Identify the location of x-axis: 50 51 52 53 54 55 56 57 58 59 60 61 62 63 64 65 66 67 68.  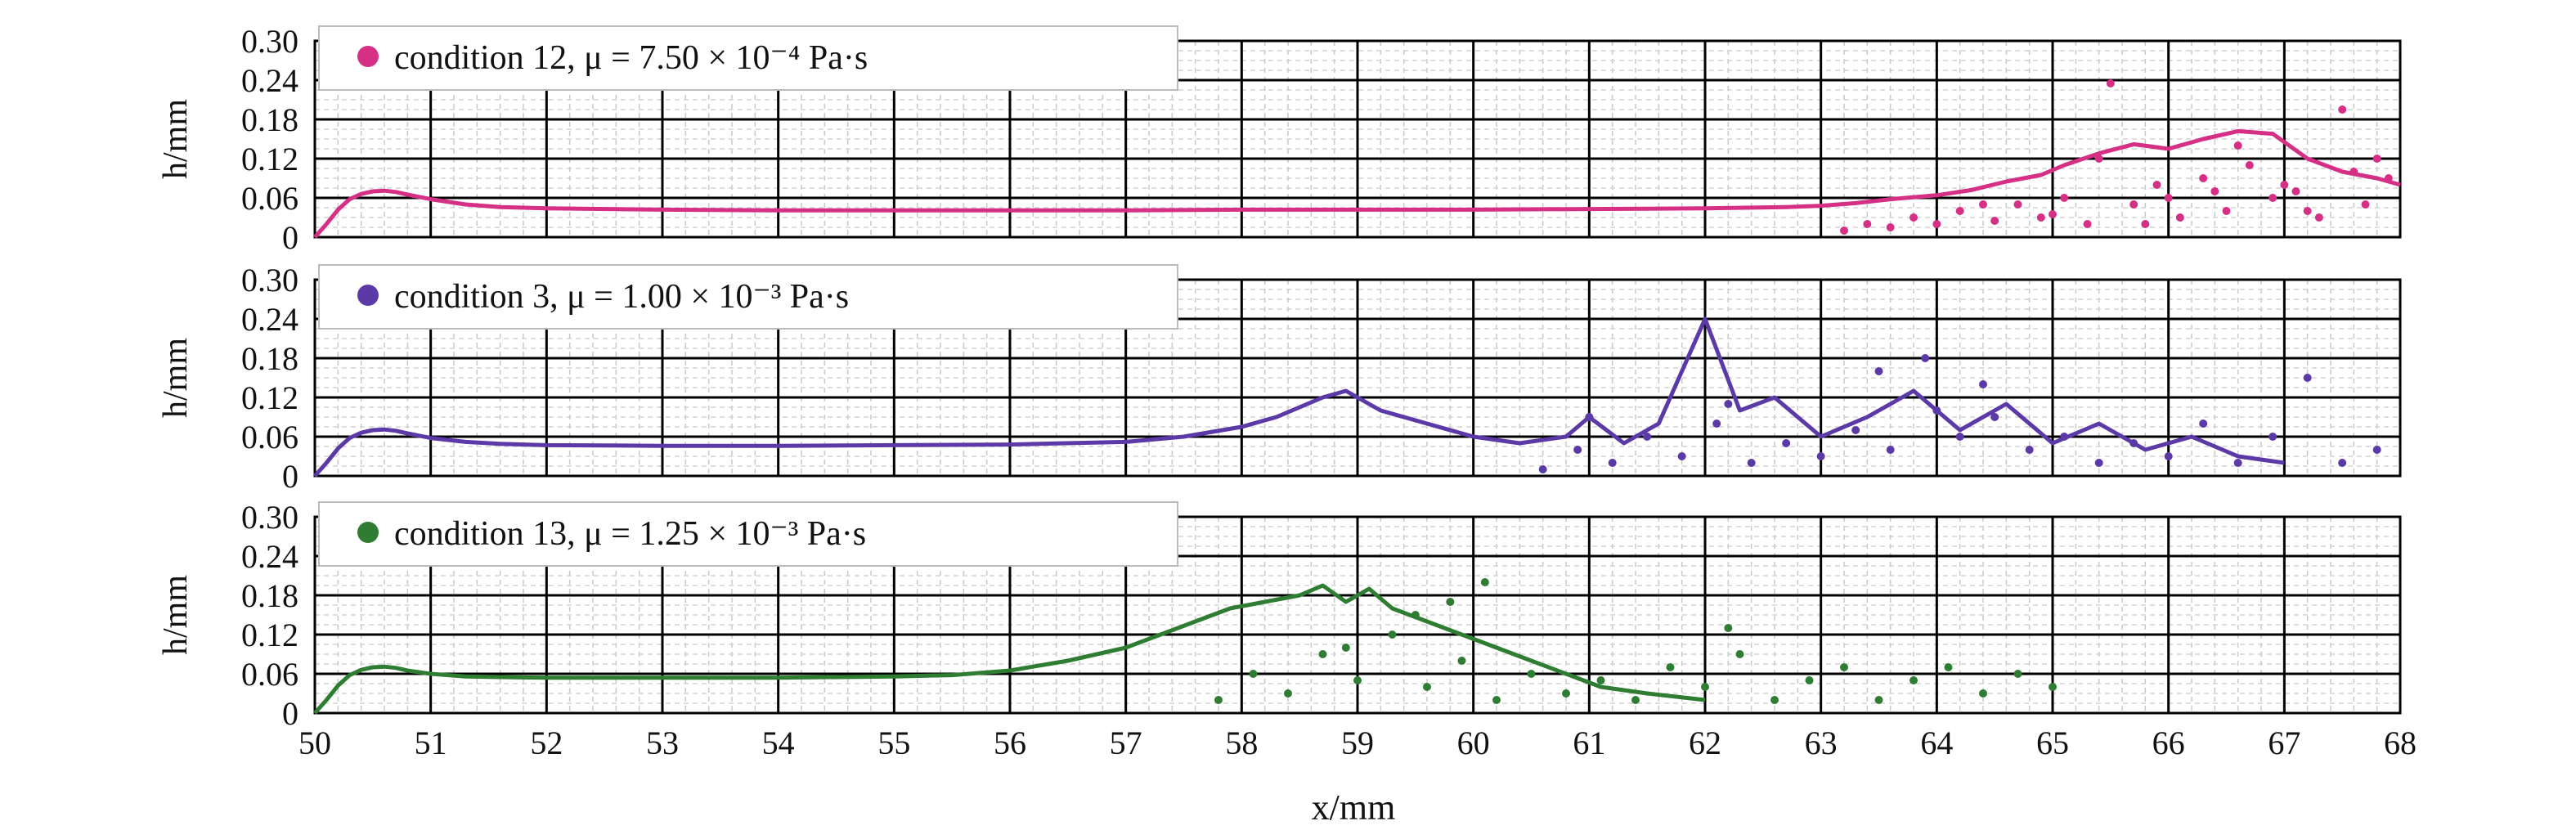
(1357, 743).